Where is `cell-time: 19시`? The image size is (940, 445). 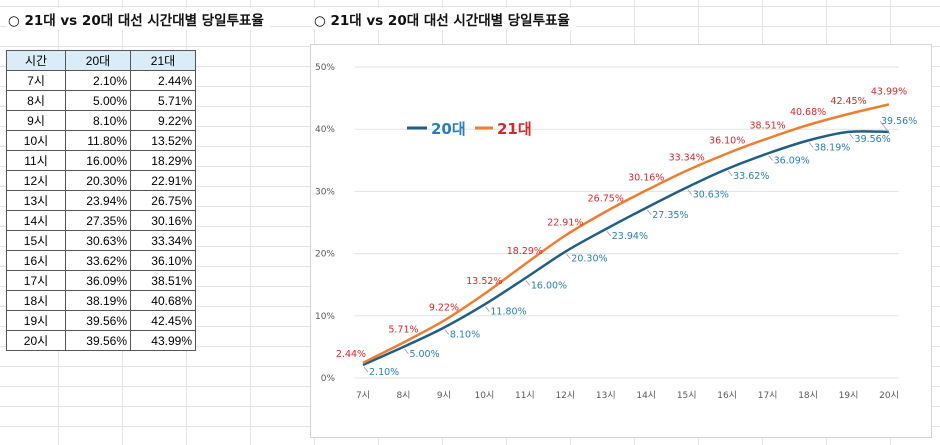
cell-time: 19시 is located at coordinates (36, 320).